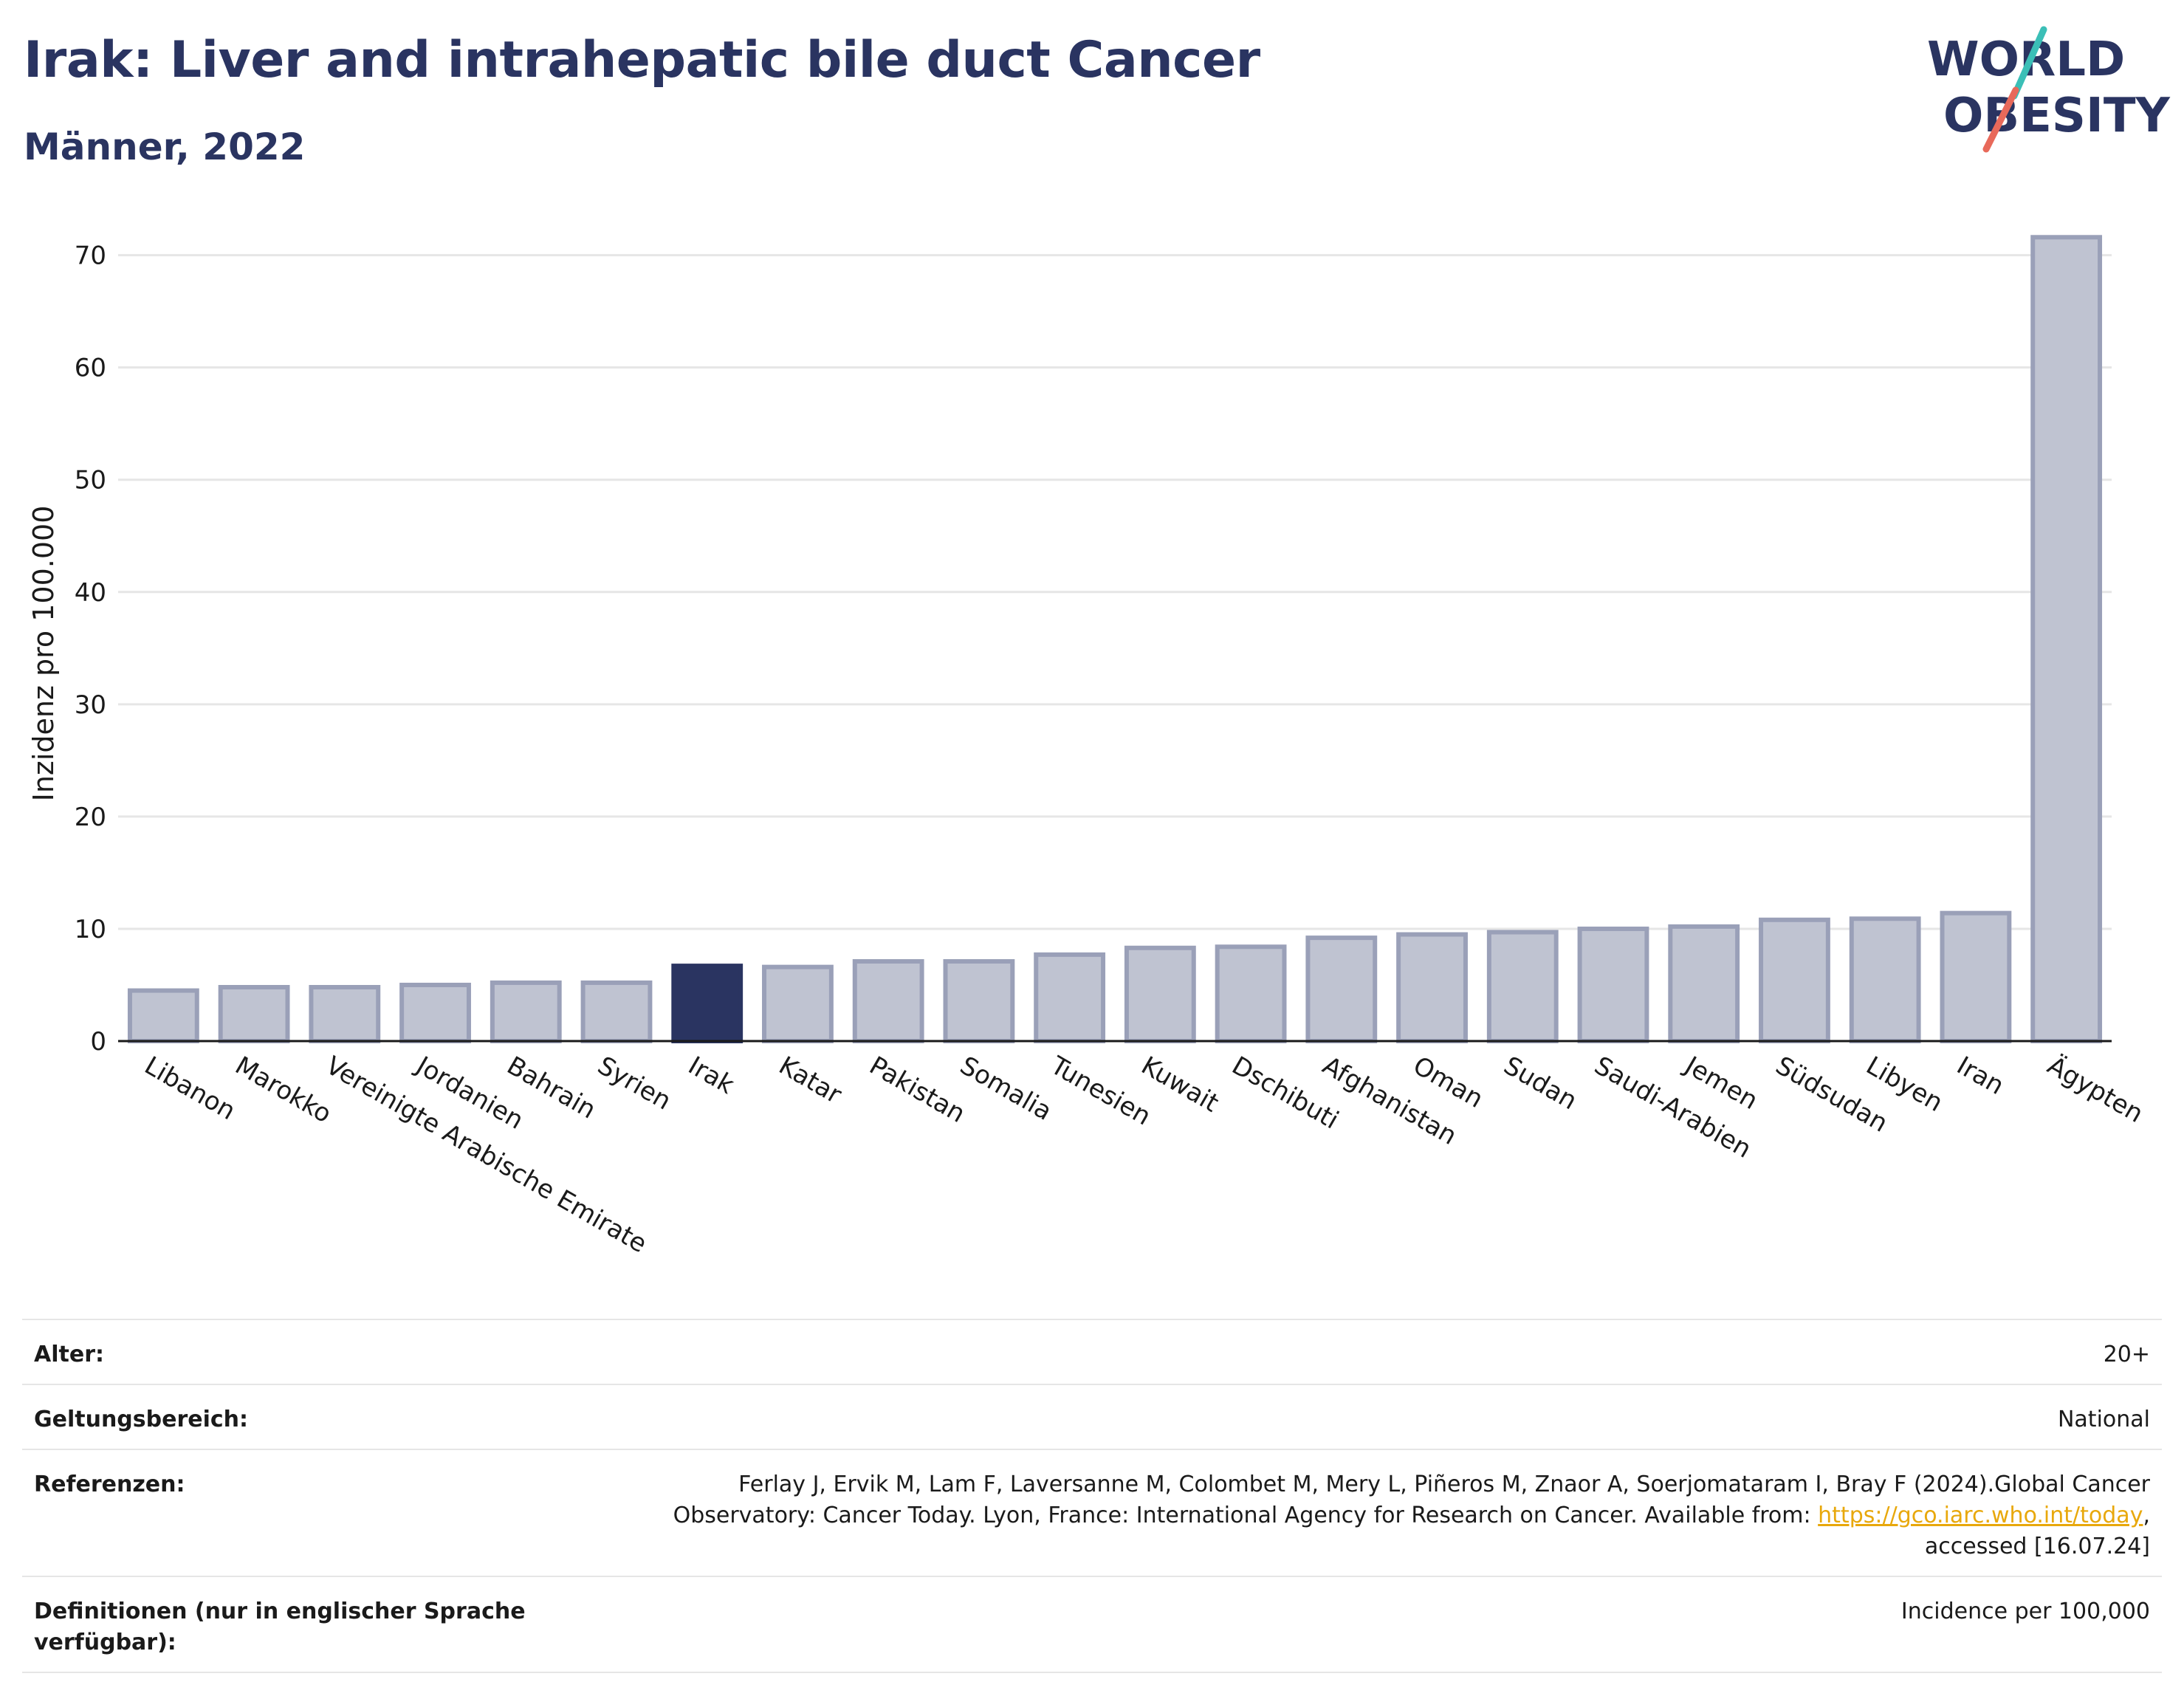 This screenshot has width=2184, height=1696. Describe the element at coordinates (165, 147) in the screenshot. I see `chart-subtitle: Männer, 2022` at that location.